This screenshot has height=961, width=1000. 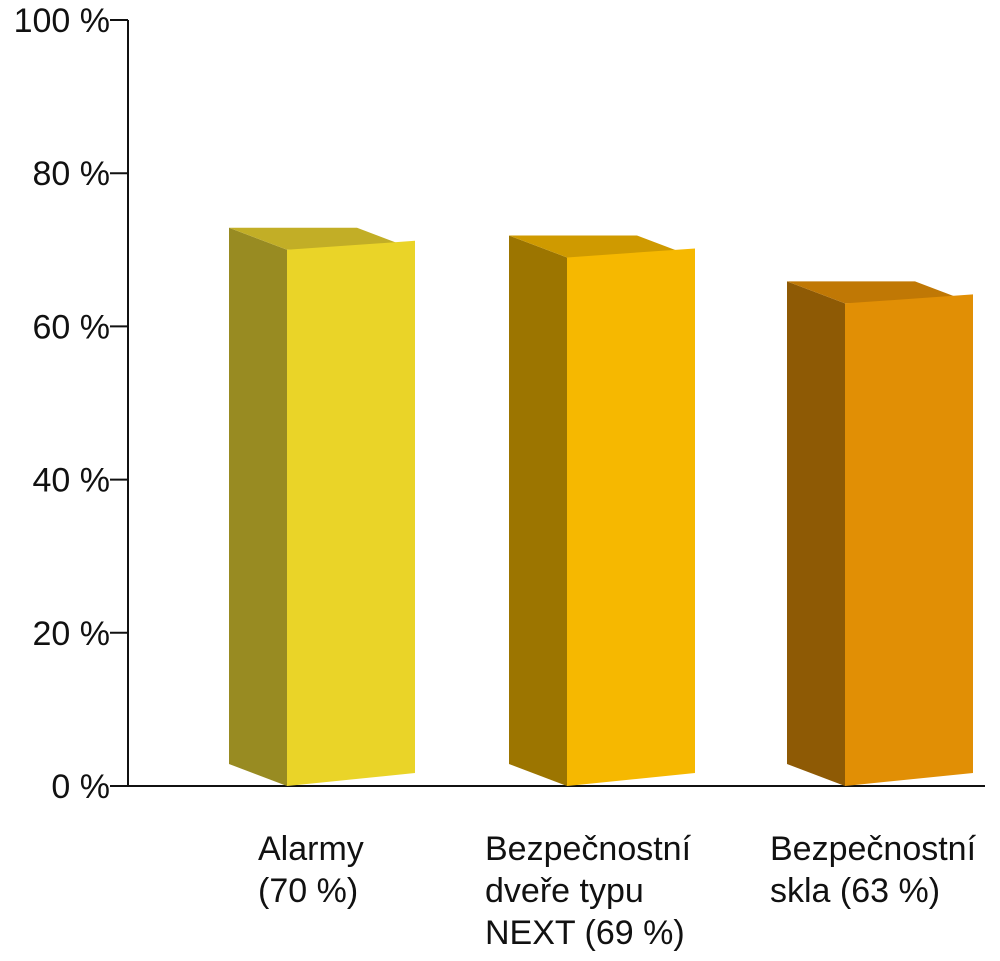 What do you see at coordinates (72, 481) in the screenshot?
I see `y-tick-label: 40 %` at bounding box center [72, 481].